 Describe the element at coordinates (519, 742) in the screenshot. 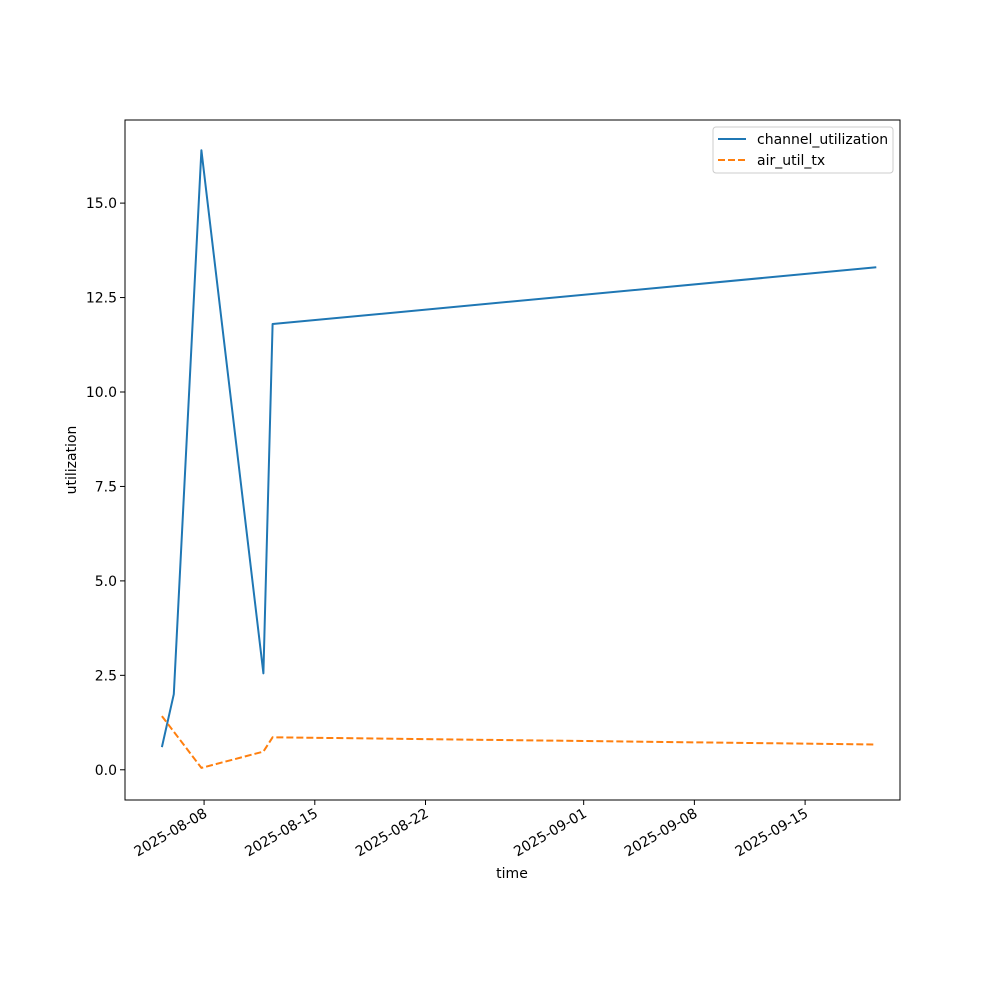

I see `series-line-air-util-tx` at that location.